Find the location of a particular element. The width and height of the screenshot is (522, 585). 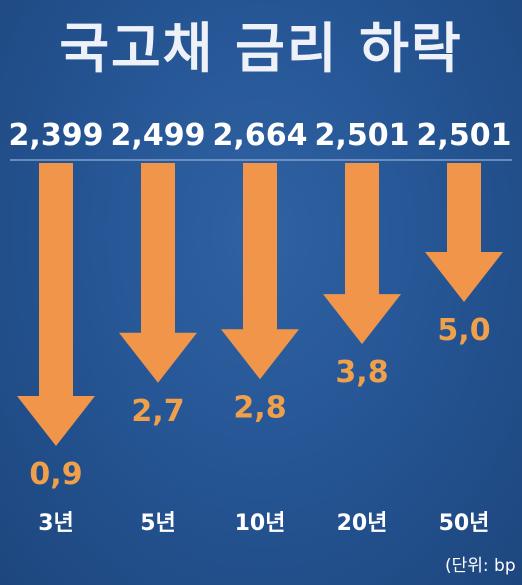

drop-value-label: 2,7 is located at coordinates (157, 411).